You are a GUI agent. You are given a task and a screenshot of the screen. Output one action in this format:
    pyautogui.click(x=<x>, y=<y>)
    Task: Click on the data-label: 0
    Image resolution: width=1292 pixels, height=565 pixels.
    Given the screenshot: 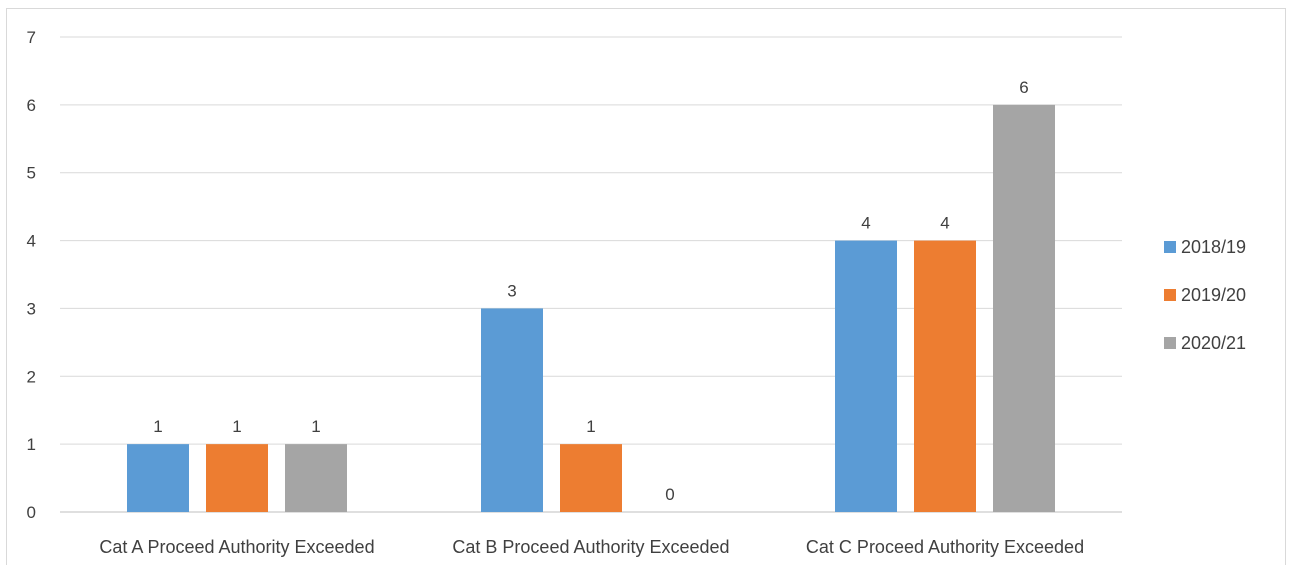 What is the action you would take?
    pyautogui.click(x=669, y=494)
    